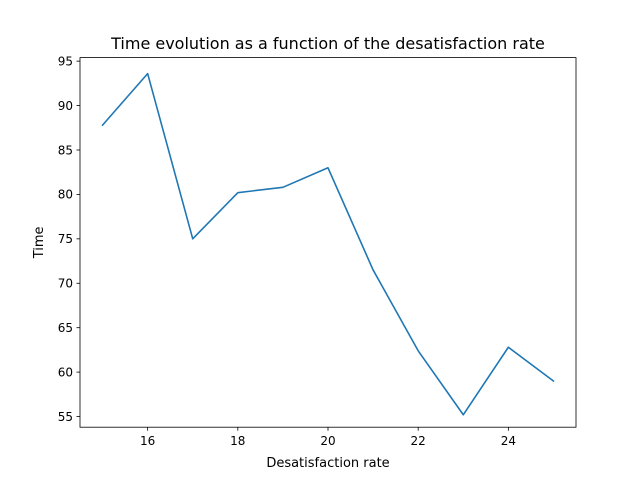 The width and height of the screenshot is (640, 480). What do you see at coordinates (39, 242) in the screenshot?
I see `y-axis-label: Time` at bounding box center [39, 242].